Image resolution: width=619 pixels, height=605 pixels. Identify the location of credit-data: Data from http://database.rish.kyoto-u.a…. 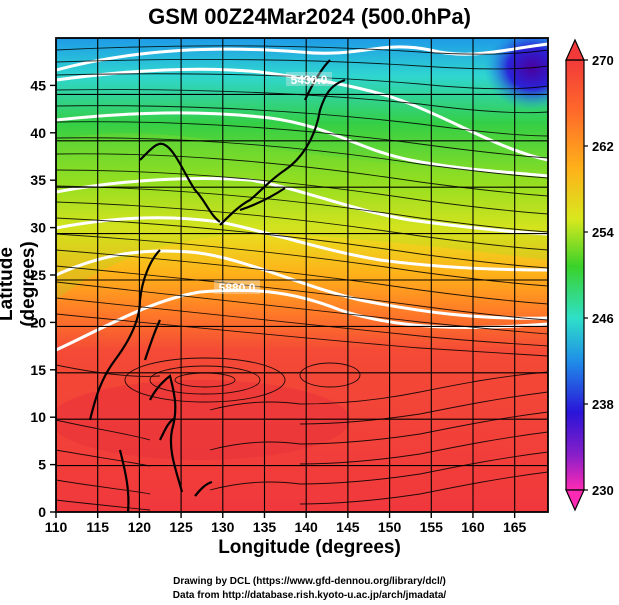
(309, 595).